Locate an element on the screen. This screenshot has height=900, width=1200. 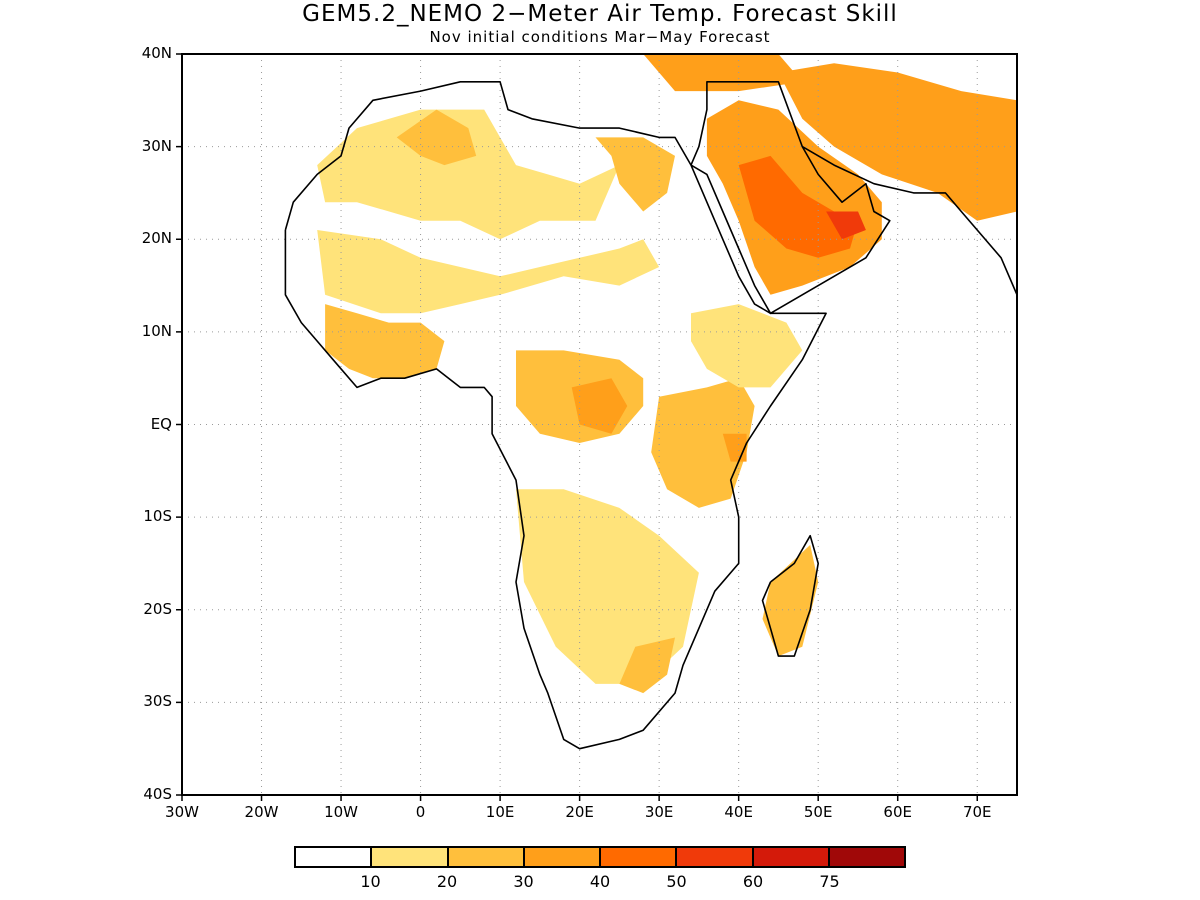
skill-region-central-africa-core is located at coordinates (599, 406).